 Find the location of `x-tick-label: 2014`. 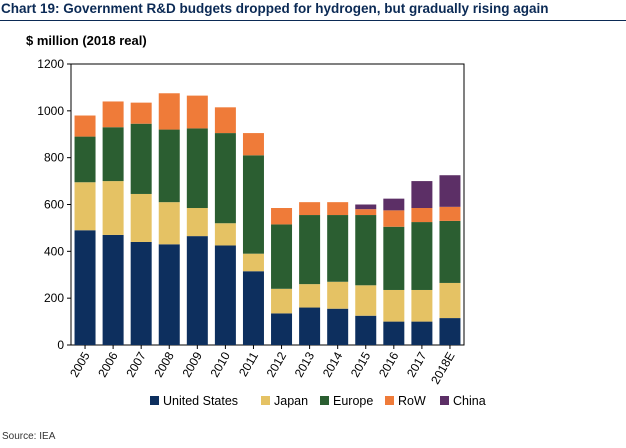

x-tick-label: 2014 is located at coordinates (333, 364).